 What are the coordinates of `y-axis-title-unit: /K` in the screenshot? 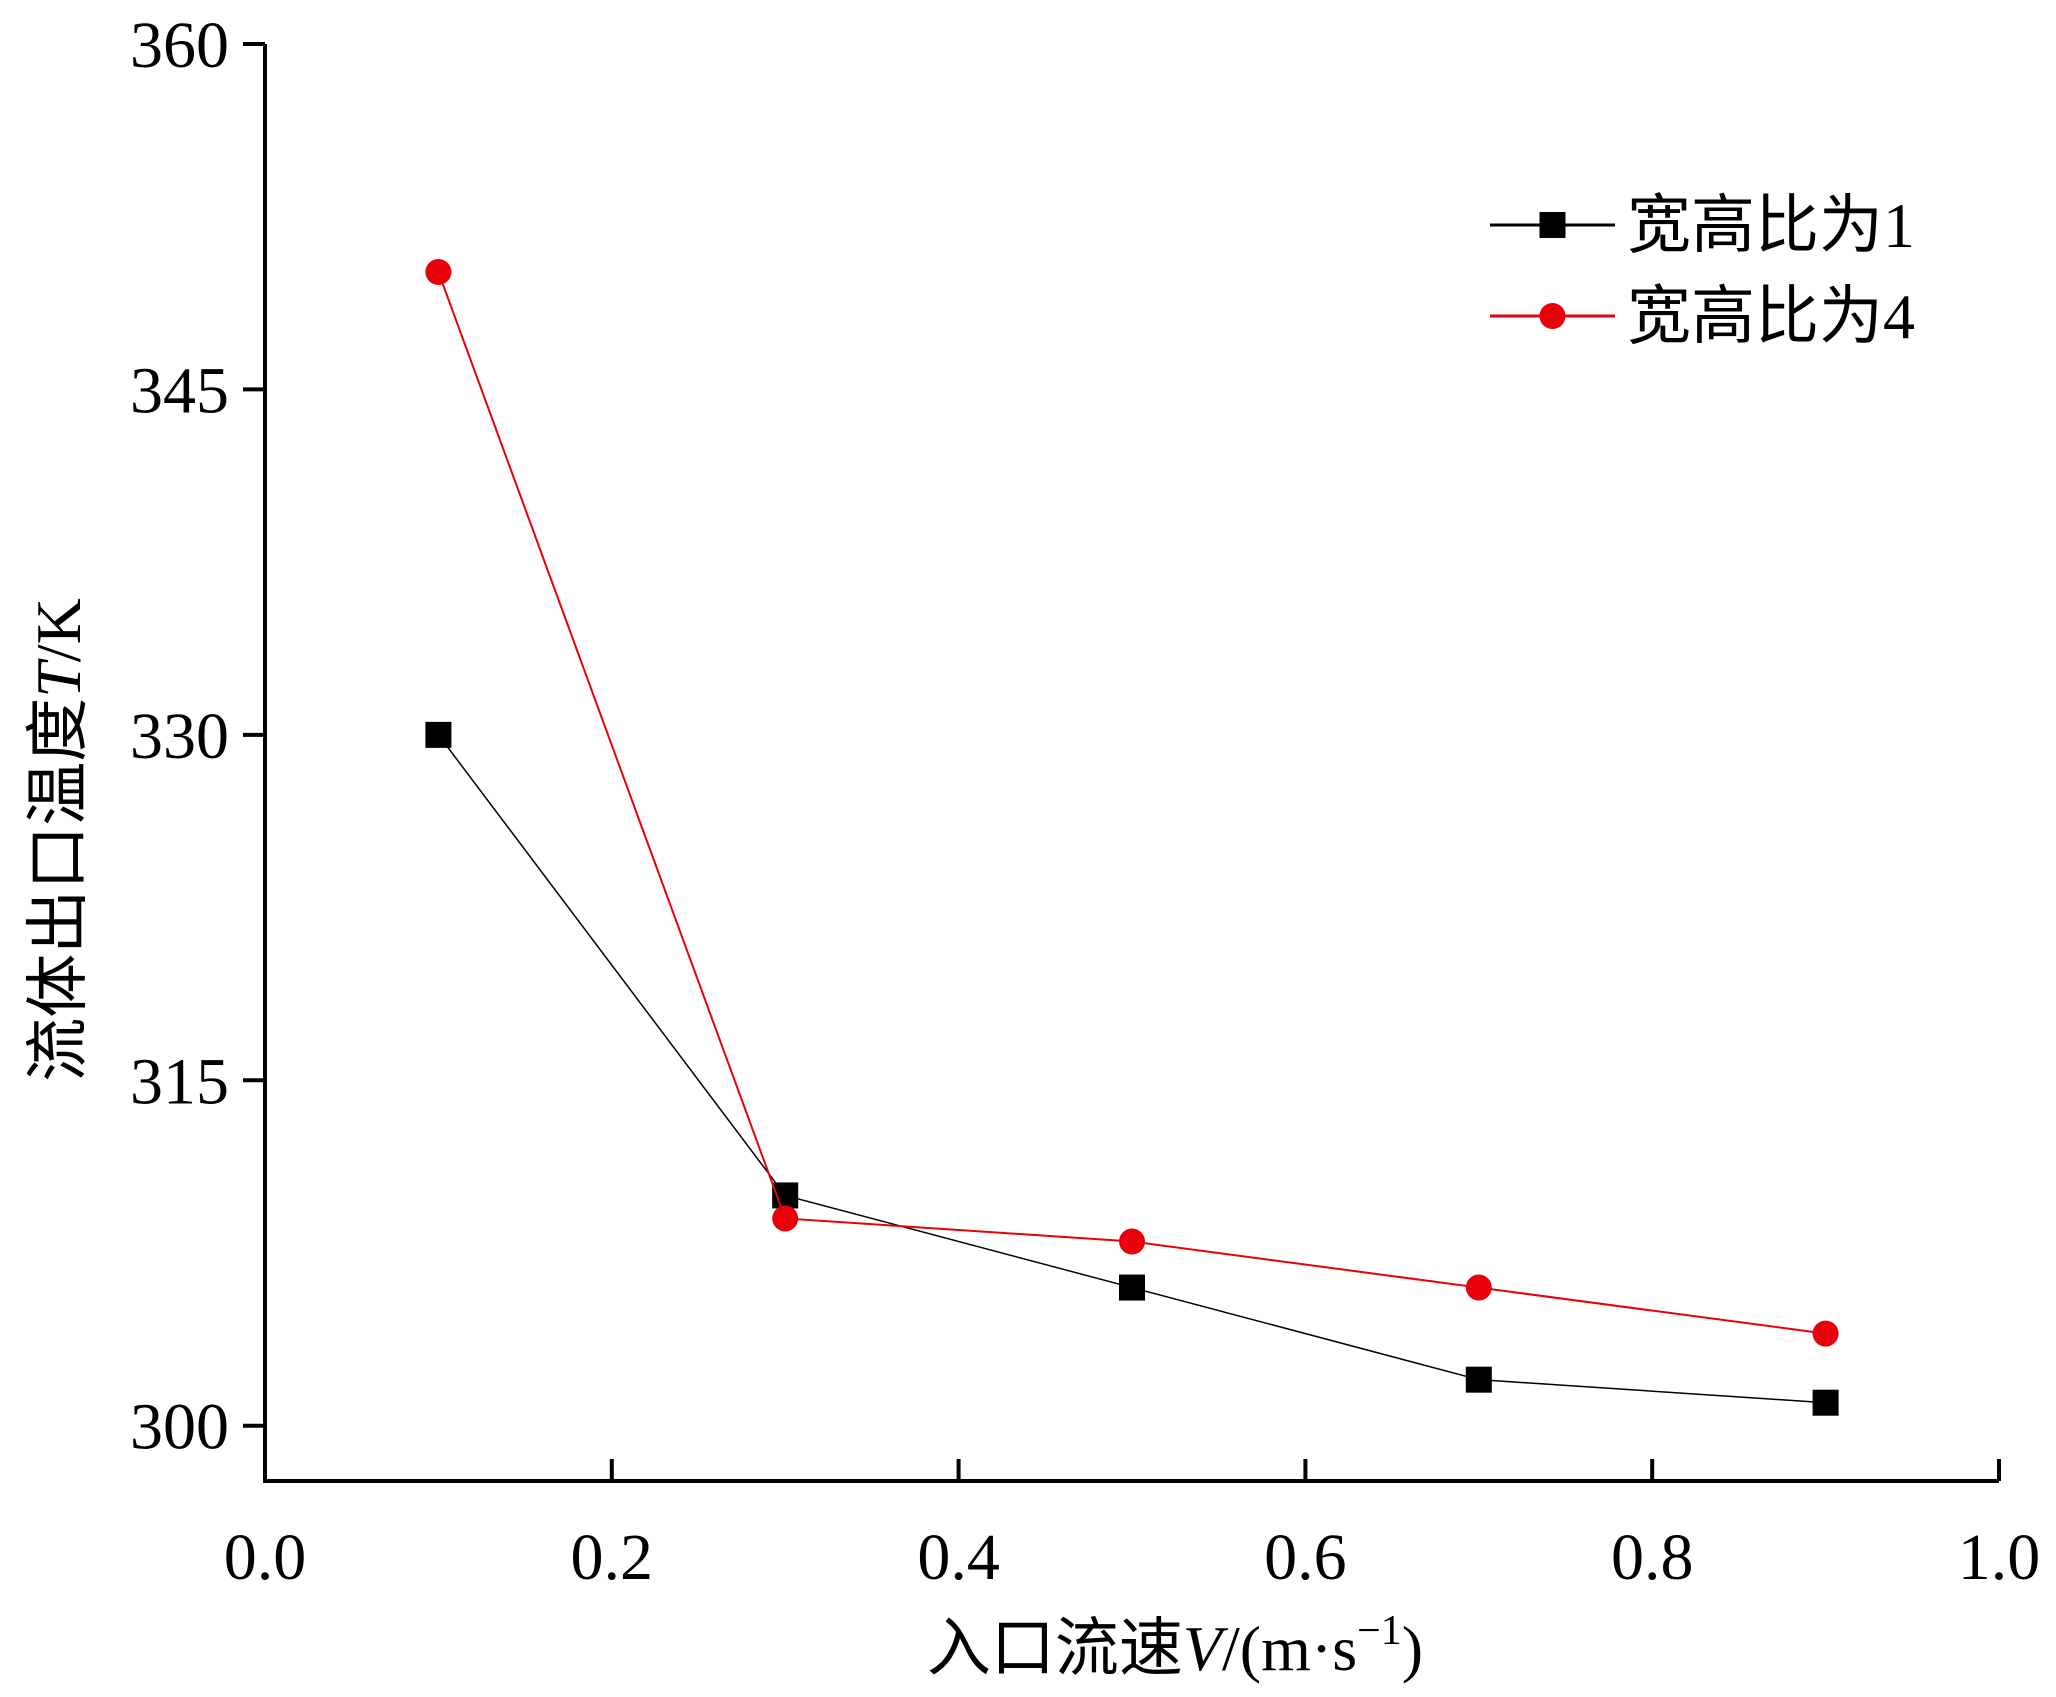 It's located at (58, 630).